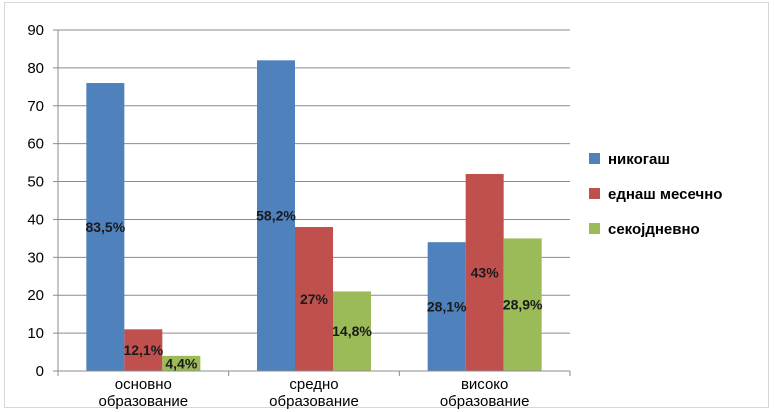 Image resolution: width=775 pixels, height=412 pixels. What do you see at coordinates (35, 257) in the screenshot?
I see `y-tick-label: 30` at bounding box center [35, 257].